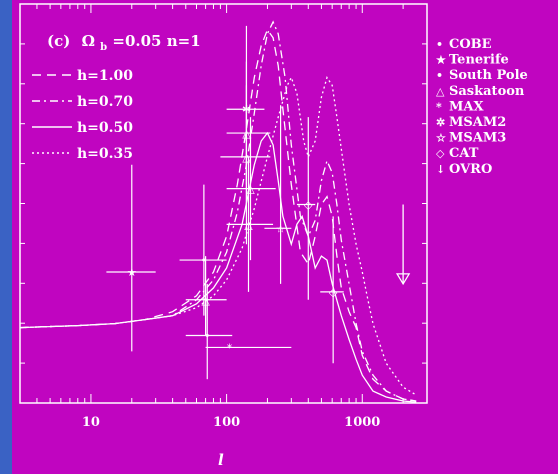  Describe the element at coordinates (221, 460) in the screenshot. I see `x-axis-label: l` at that location.